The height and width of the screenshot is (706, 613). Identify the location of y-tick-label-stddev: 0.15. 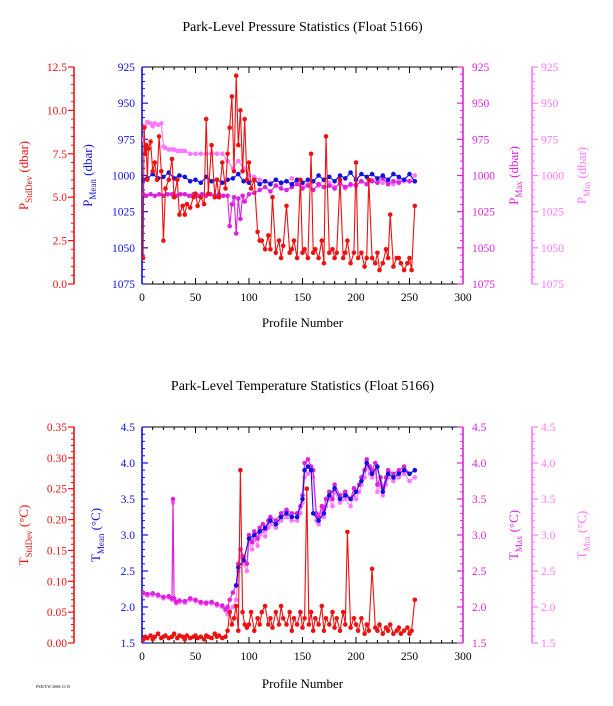
(57, 551).